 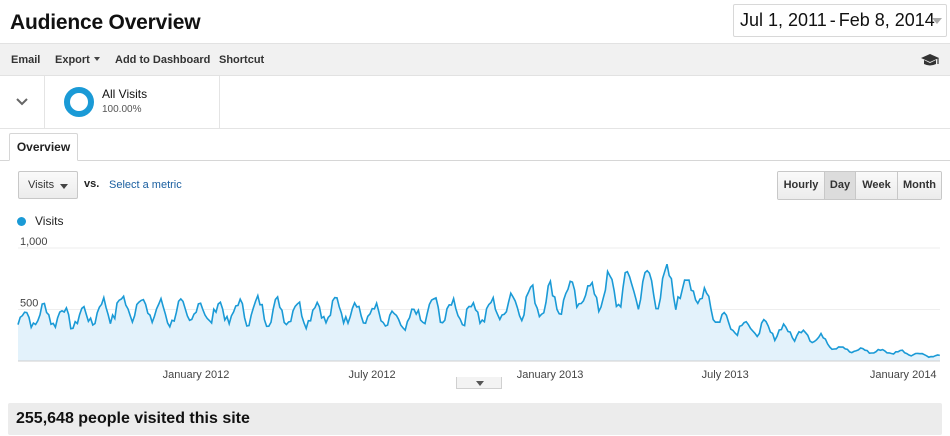 What do you see at coordinates (125, 94) in the screenshot?
I see `segment-name: All Visits` at bounding box center [125, 94].